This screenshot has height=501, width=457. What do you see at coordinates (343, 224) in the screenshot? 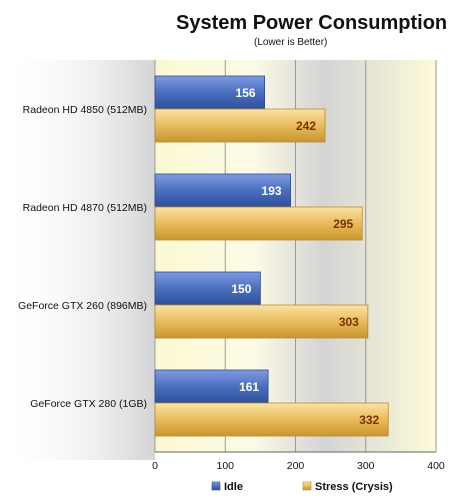
I see `data-label: 295` at bounding box center [343, 224].